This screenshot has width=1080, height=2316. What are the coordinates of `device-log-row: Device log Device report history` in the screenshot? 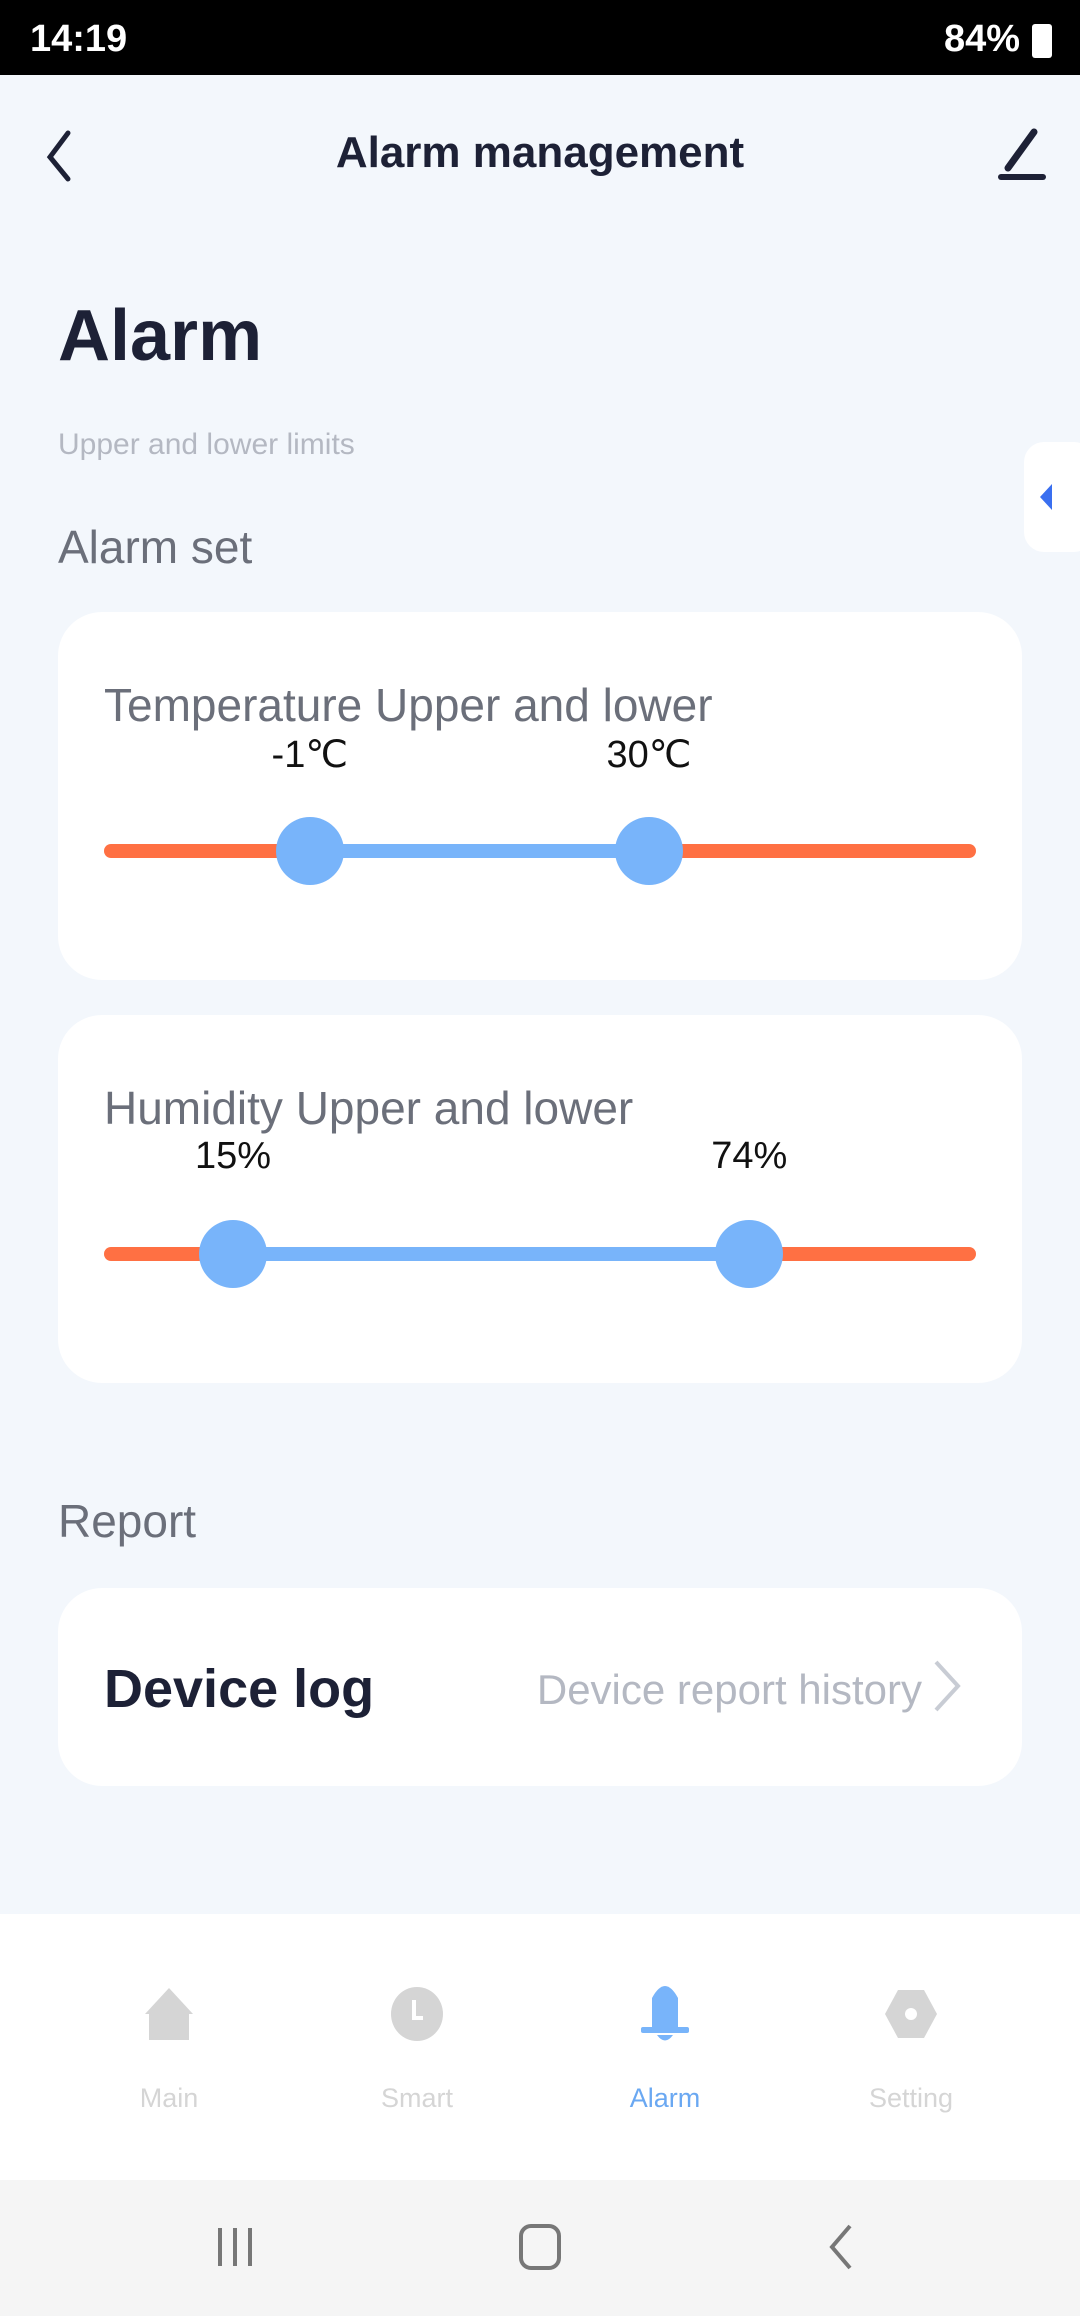 It's located at (540, 1687).